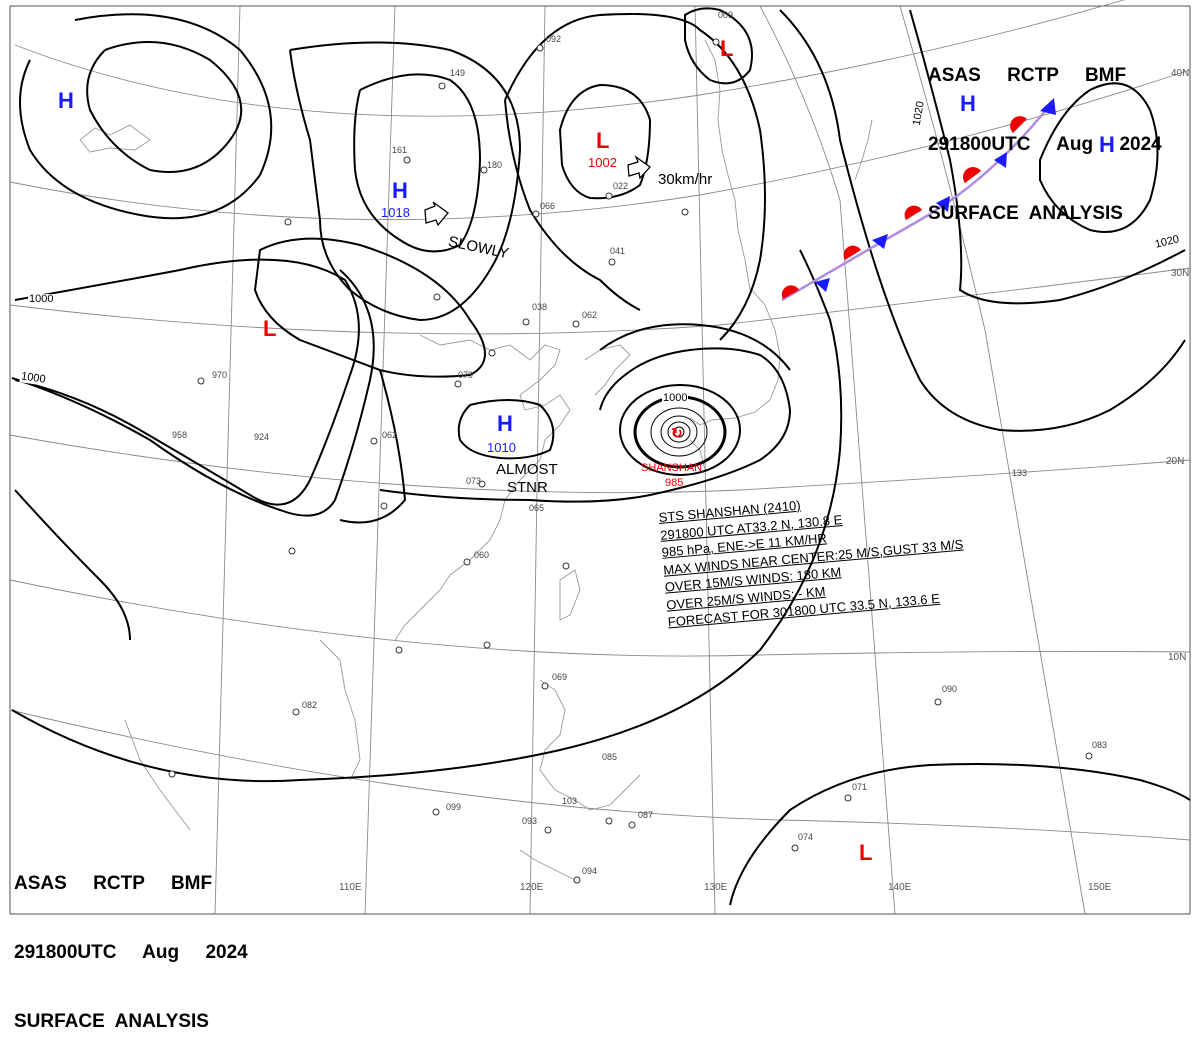 Image resolution: width=1200 pixels, height=1056 pixels. Describe the element at coordinates (918, 200) in the screenshot. I see `stationary-front` at that location.